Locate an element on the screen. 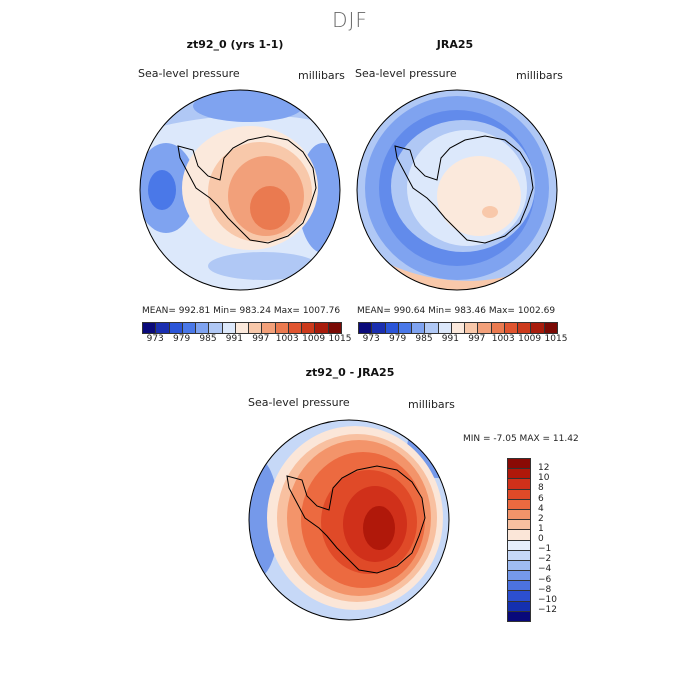 The image size is (700, 700). right-warm-spot is located at coordinates (490, 212).